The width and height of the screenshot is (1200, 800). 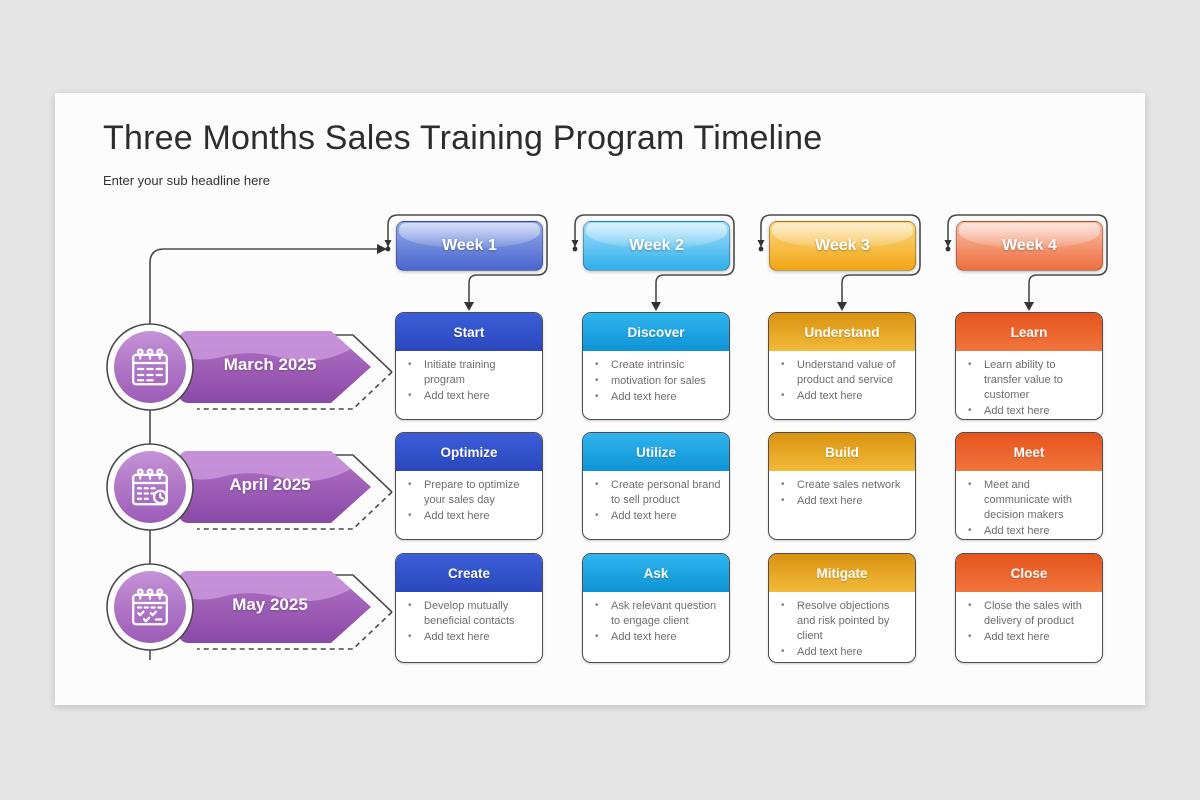 I want to click on card-title: Learn, so click(x=1029, y=332).